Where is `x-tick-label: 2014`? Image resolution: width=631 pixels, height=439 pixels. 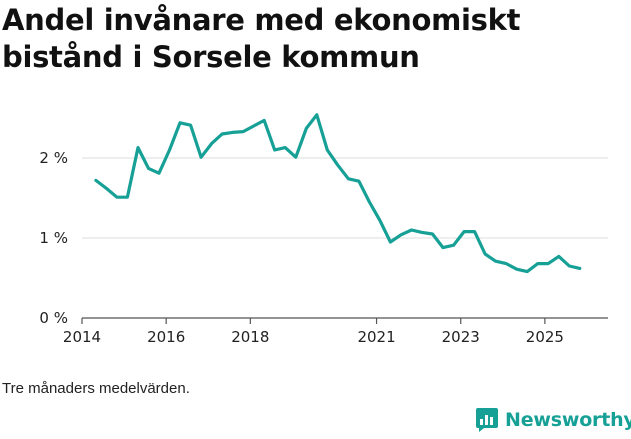 x-tick-label: 2014 is located at coordinates (82, 337).